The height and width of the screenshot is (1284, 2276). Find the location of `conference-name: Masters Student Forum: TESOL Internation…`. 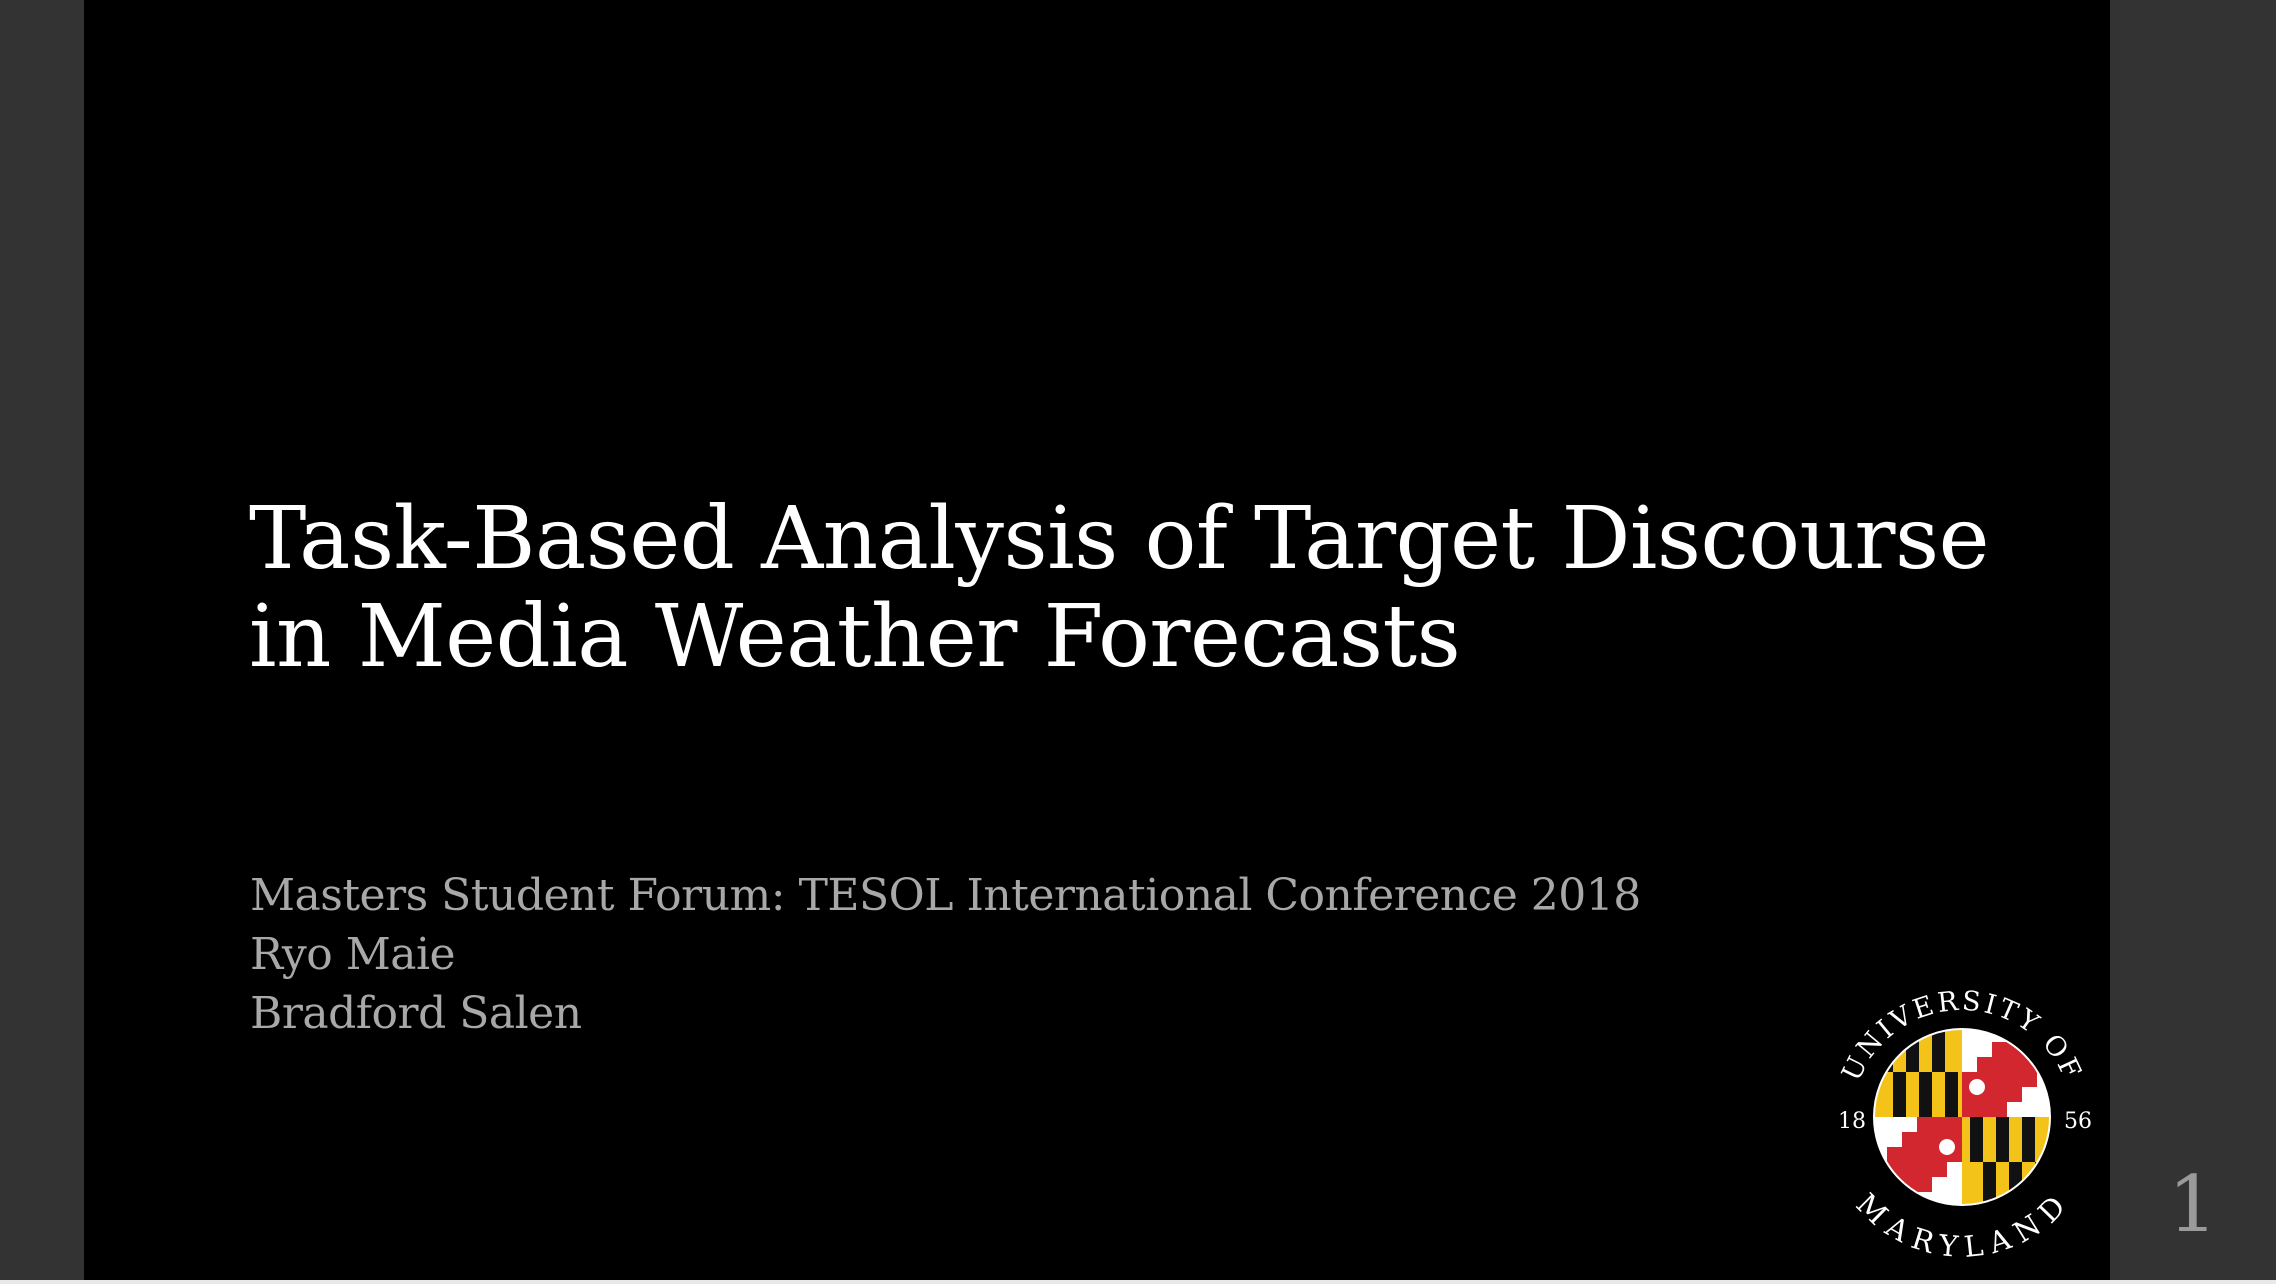

conference-name: Masters Student Forum: TESOL Internation… is located at coordinates (945, 895).